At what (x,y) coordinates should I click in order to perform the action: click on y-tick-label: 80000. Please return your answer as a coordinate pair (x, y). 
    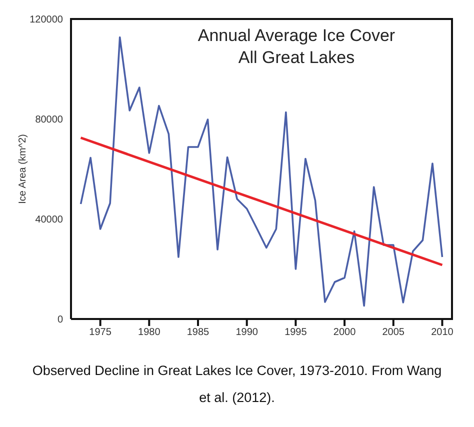
    Looking at the image, I should click on (49, 120).